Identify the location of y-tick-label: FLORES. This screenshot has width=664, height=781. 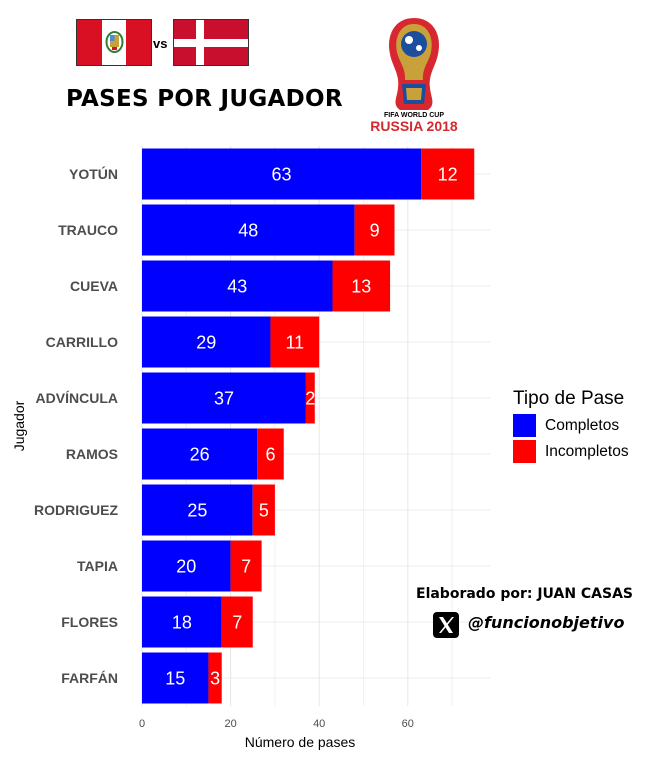
(89, 622).